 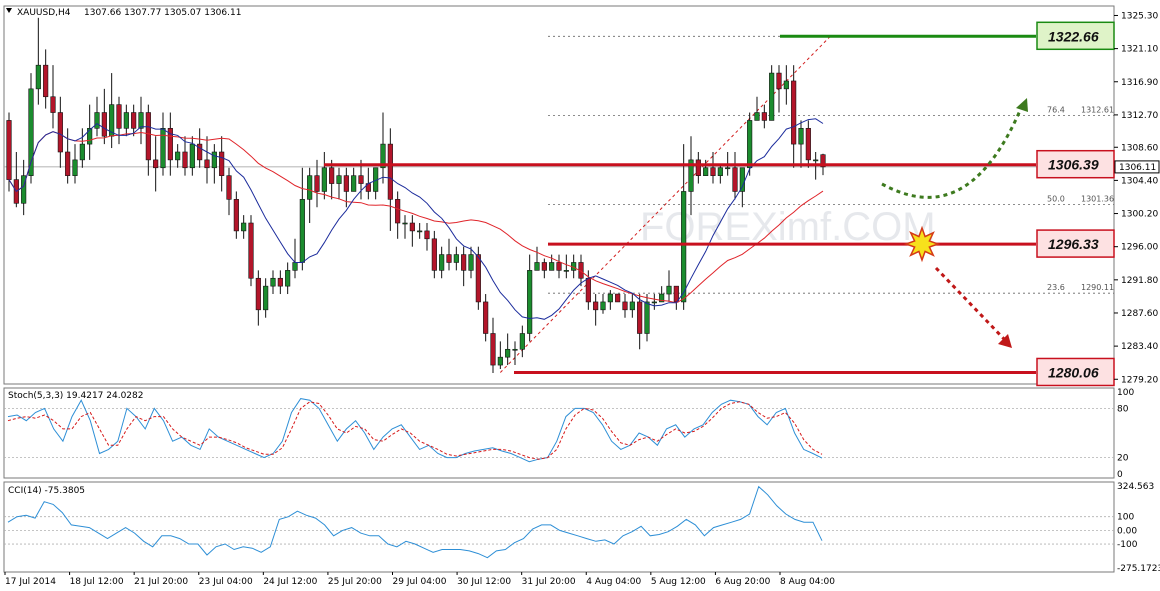 What do you see at coordinates (1139, 148) in the screenshot?
I see `price-tick-label: 1308.60` at bounding box center [1139, 148].